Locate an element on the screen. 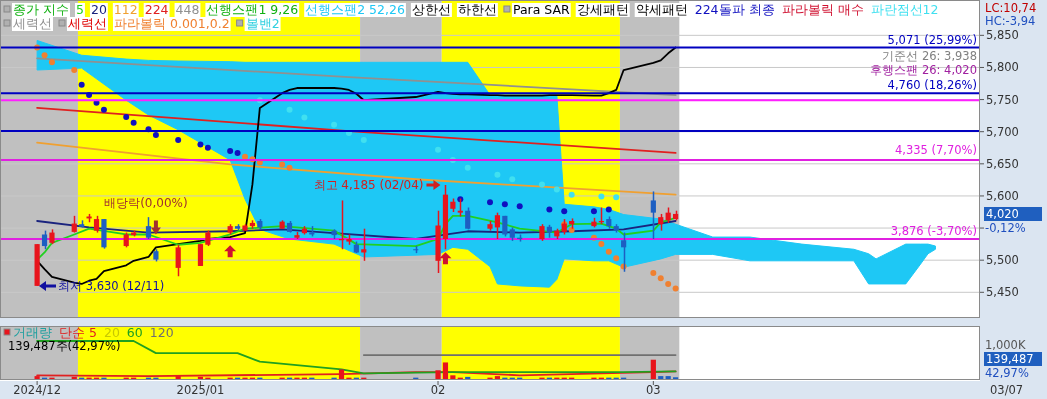 The image size is (1047, 399). text: 1,000K is located at coordinates (1005, 345).